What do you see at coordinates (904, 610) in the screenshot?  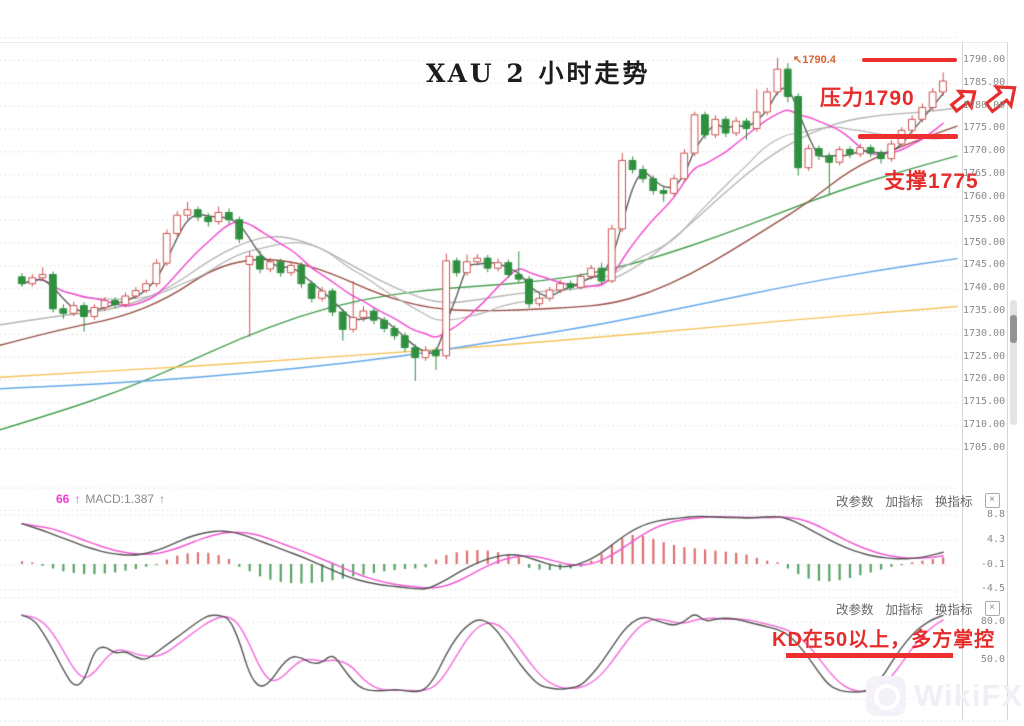 I see `kd-add-indicator-button: 加指标` at bounding box center [904, 610].